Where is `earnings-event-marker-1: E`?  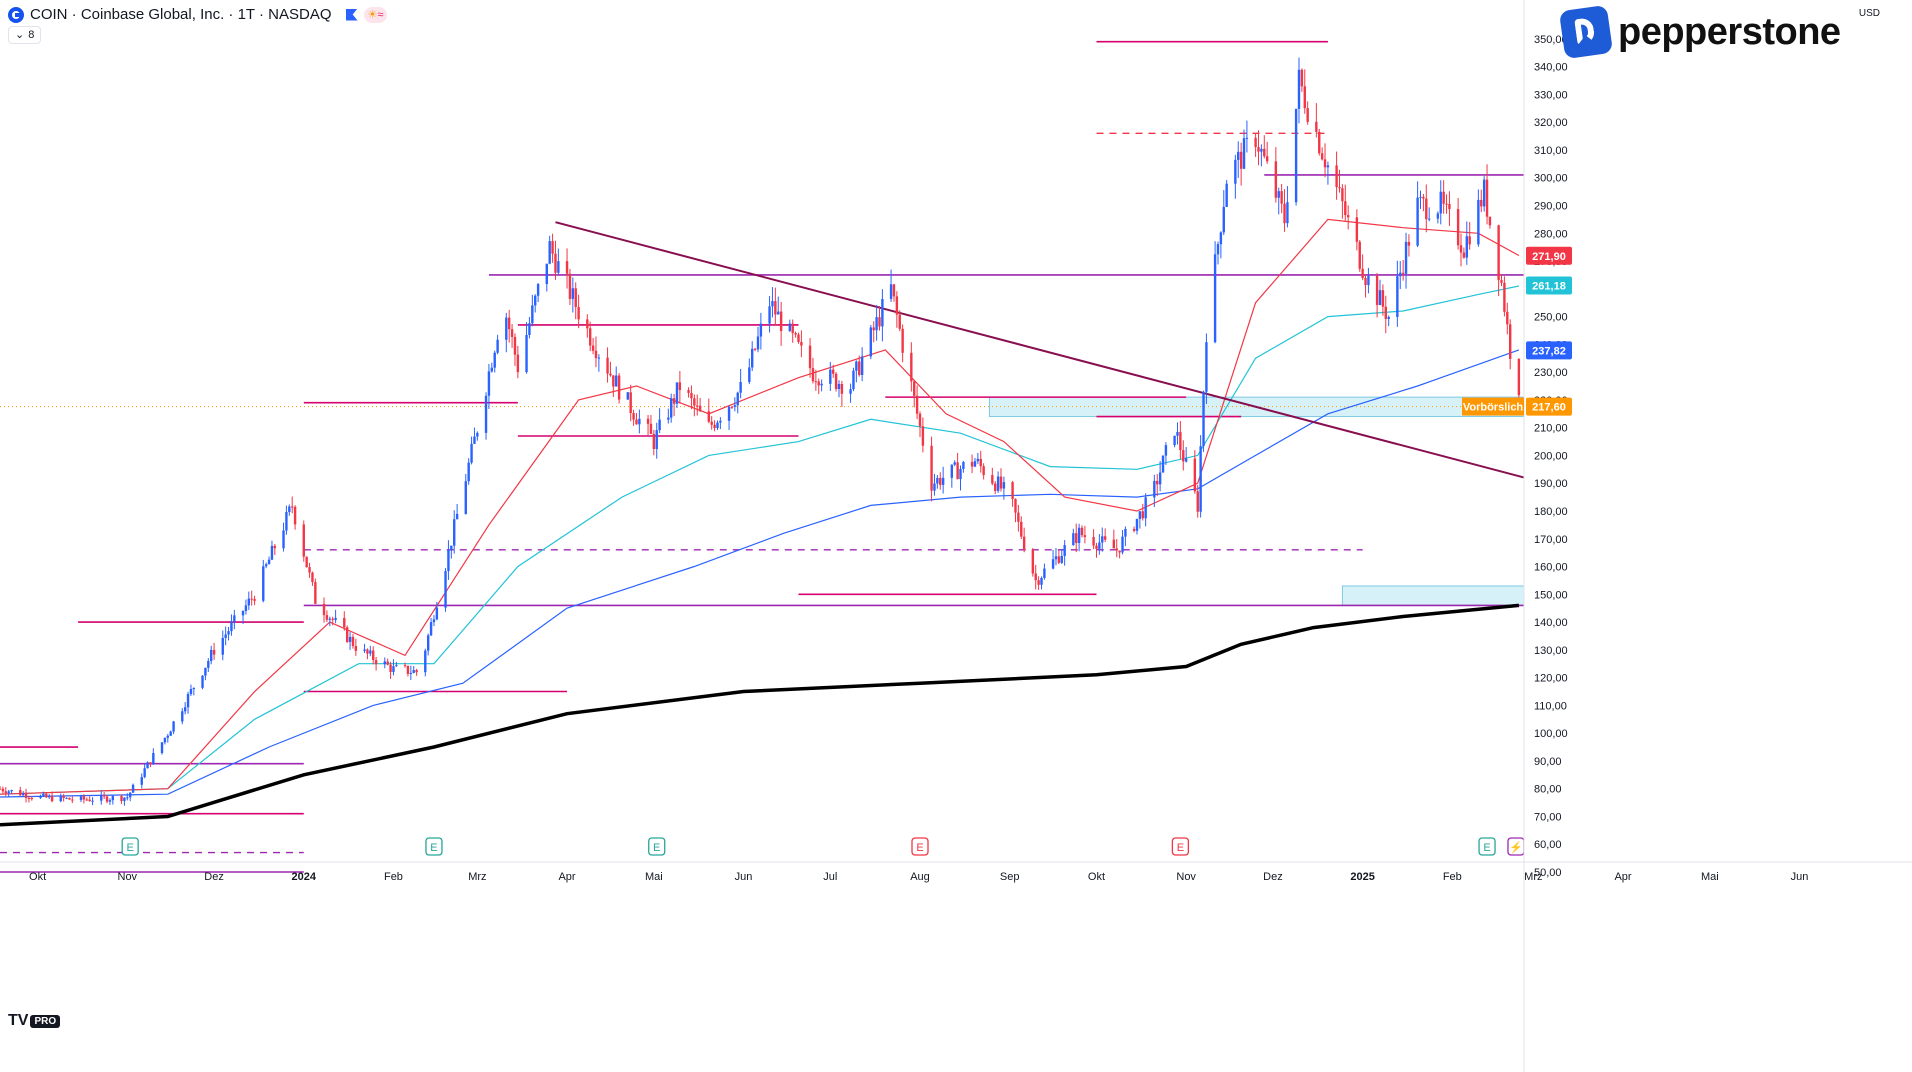
earnings-event-marker-1: E is located at coordinates (434, 846).